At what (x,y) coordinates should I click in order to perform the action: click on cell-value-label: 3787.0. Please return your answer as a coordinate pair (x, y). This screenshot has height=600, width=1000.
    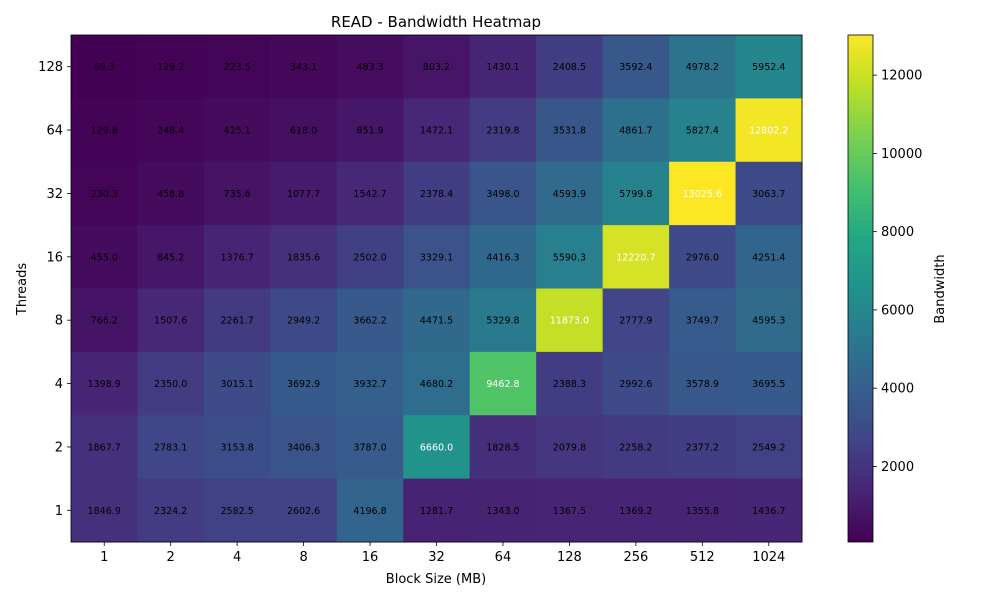
    Looking at the image, I should click on (369, 447).